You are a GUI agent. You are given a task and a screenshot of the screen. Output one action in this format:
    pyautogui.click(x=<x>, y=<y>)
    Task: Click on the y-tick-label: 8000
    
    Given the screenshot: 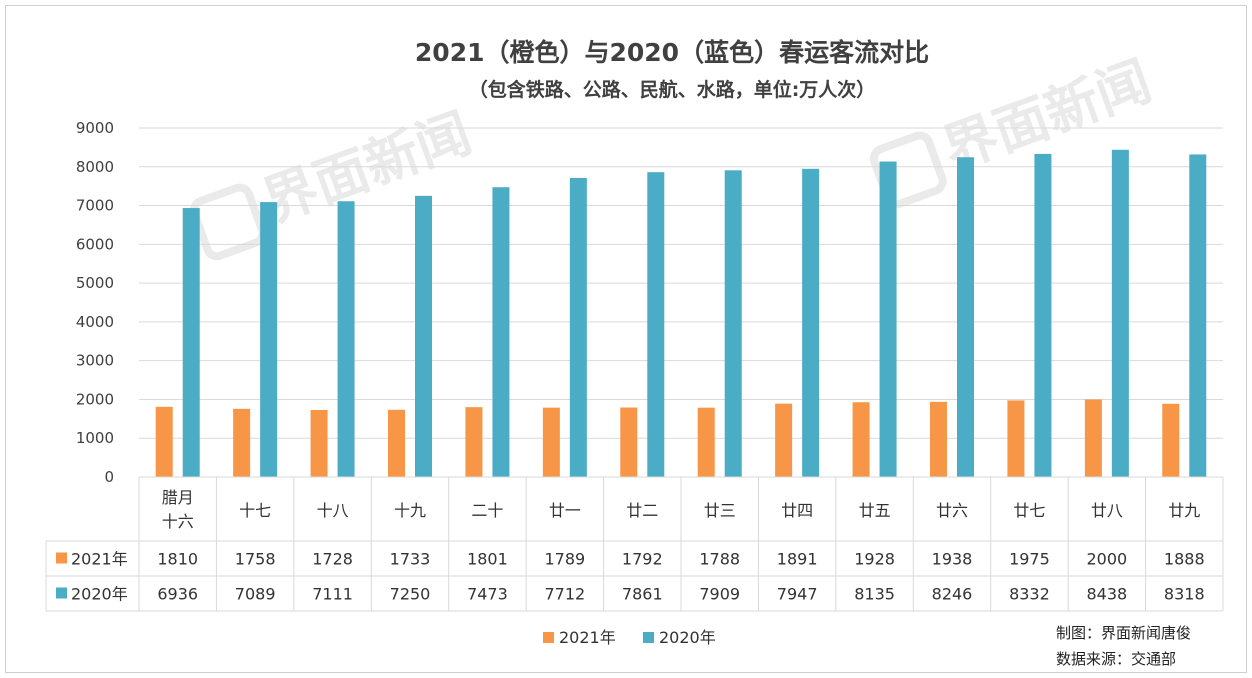 What is the action you would take?
    pyautogui.click(x=95, y=167)
    